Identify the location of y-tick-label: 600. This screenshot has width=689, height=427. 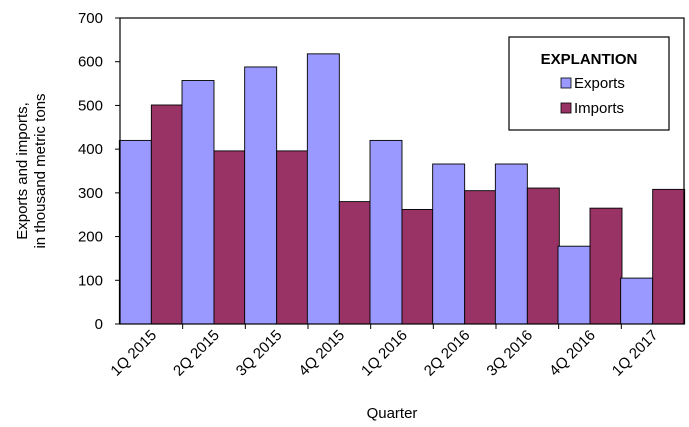
(90, 62).